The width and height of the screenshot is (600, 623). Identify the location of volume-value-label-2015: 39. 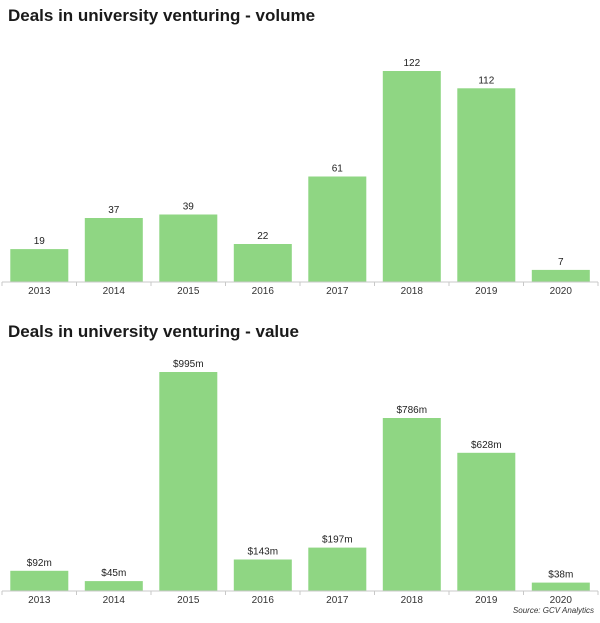
(189, 207).